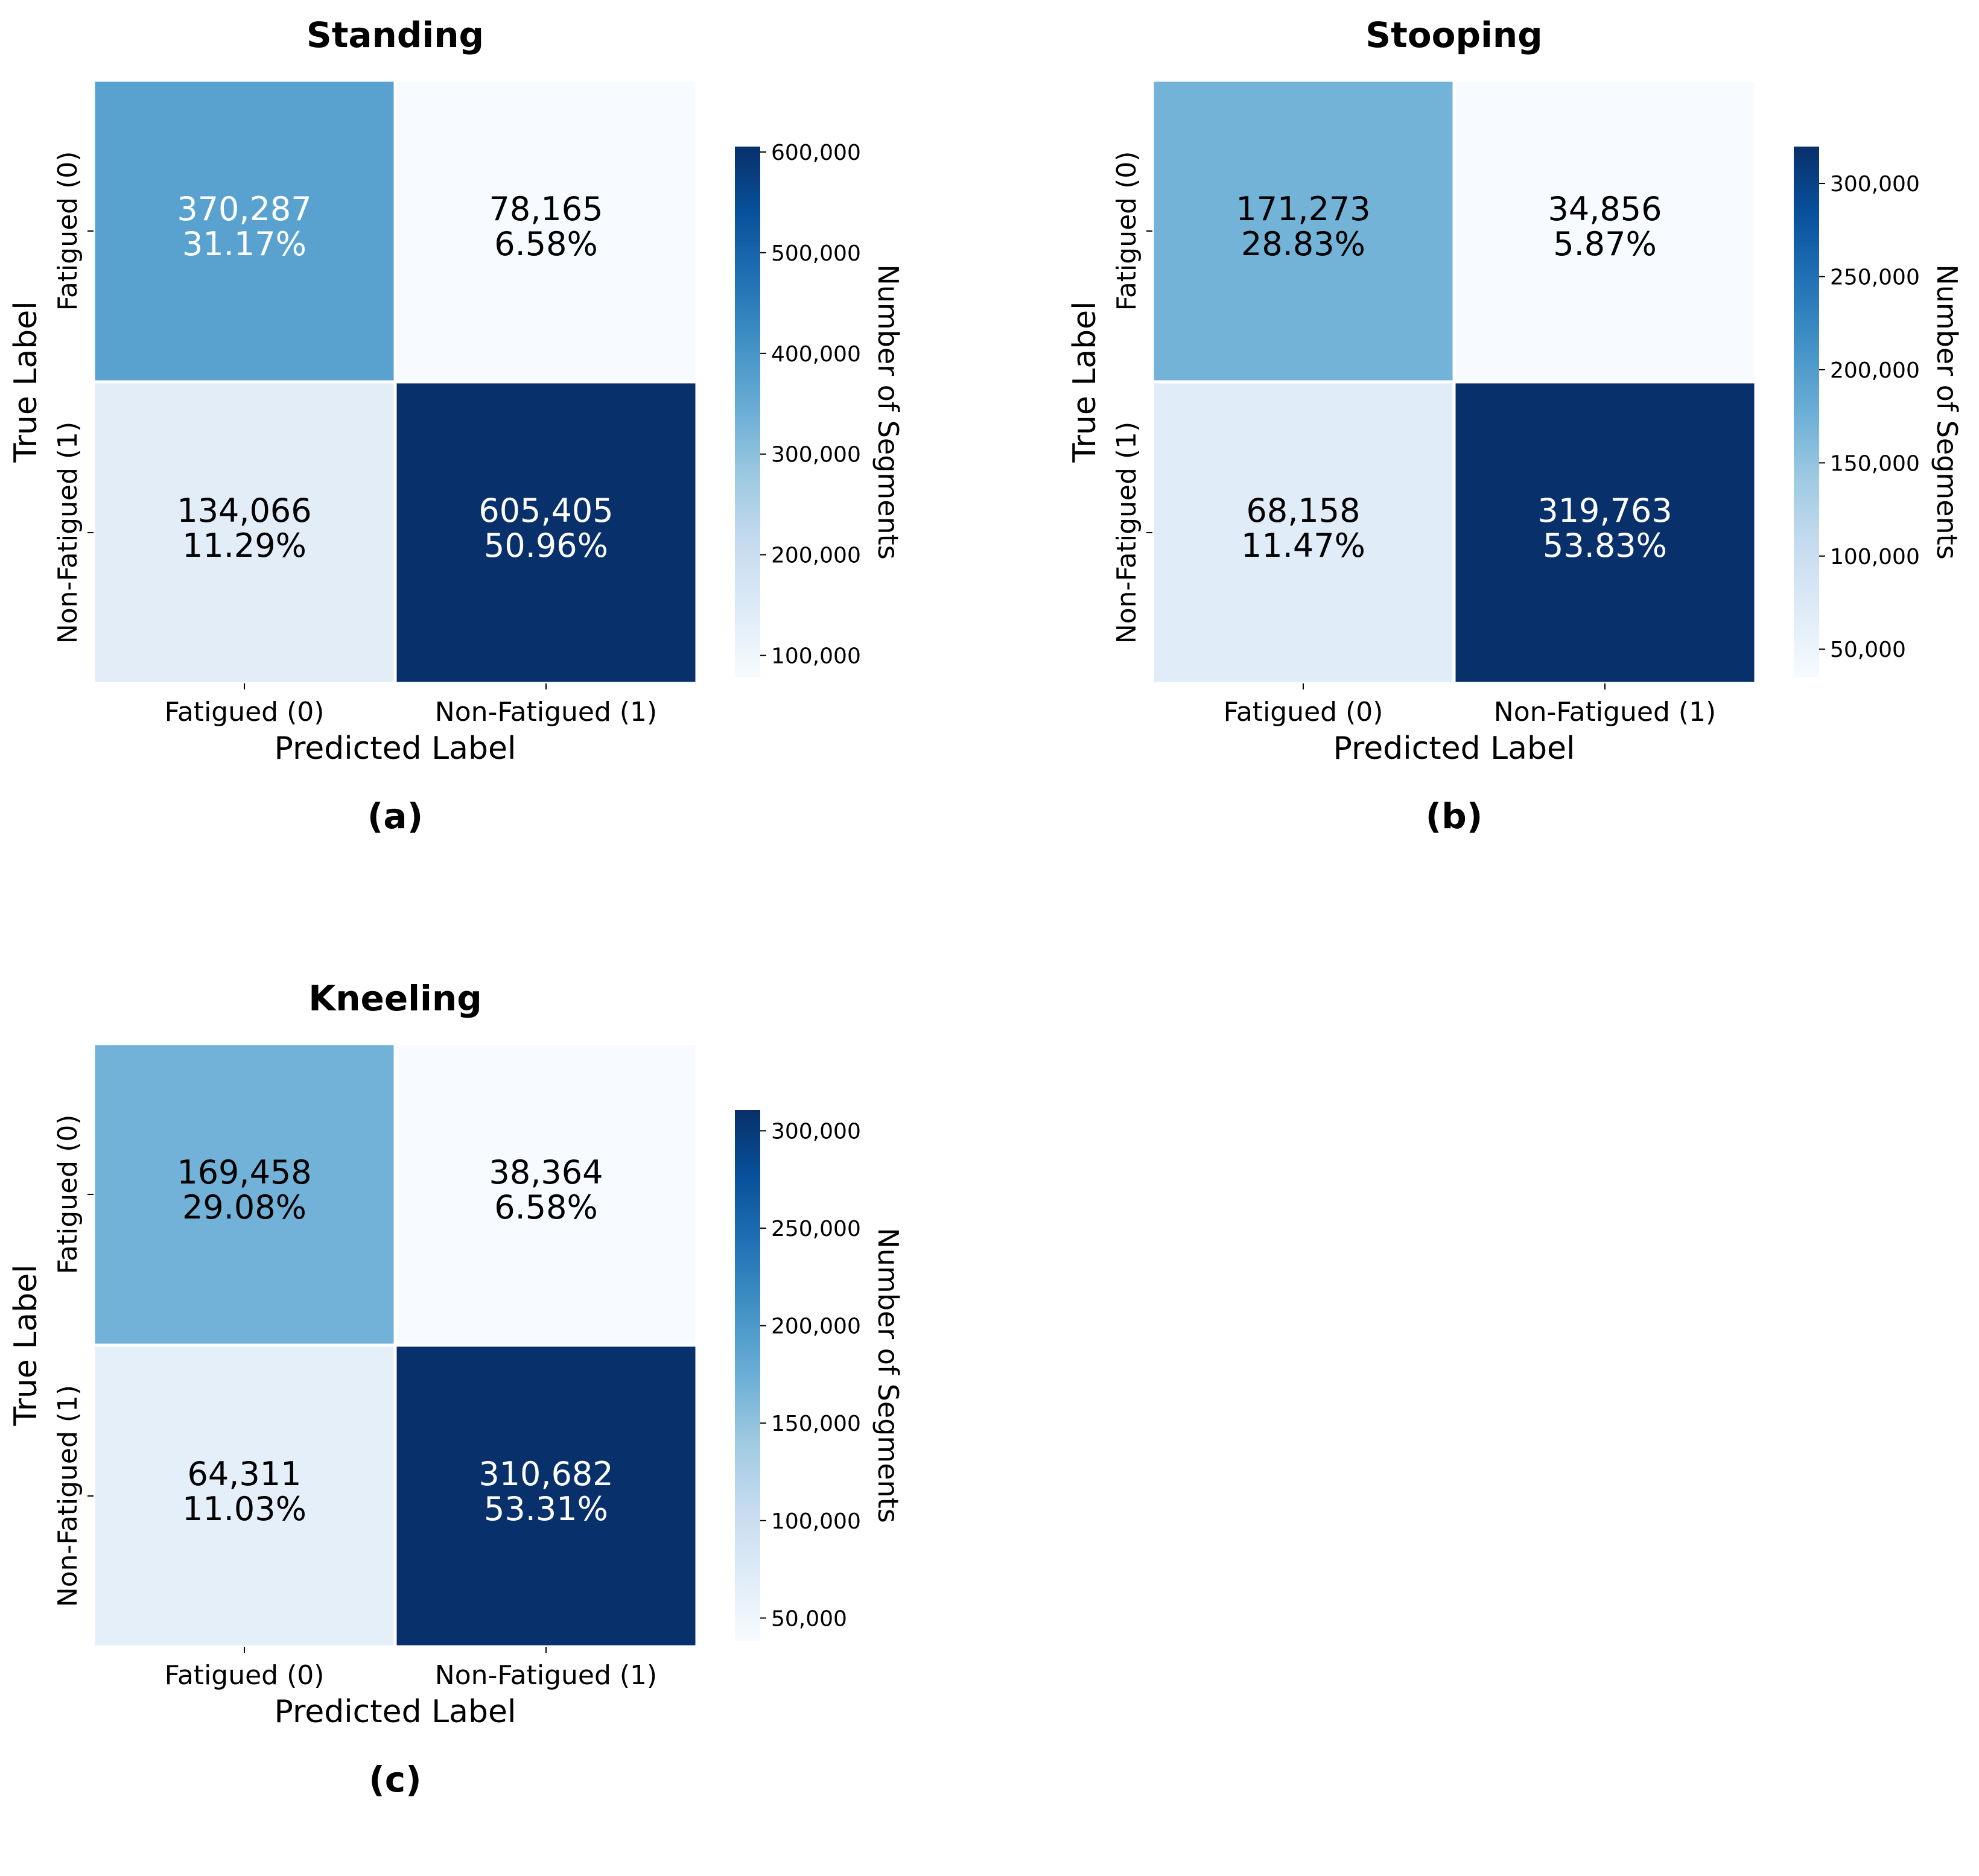  What do you see at coordinates (546, 209) in the screenshot?
I see `cell-count-label: 78,165` at bounding box center [546, 209].